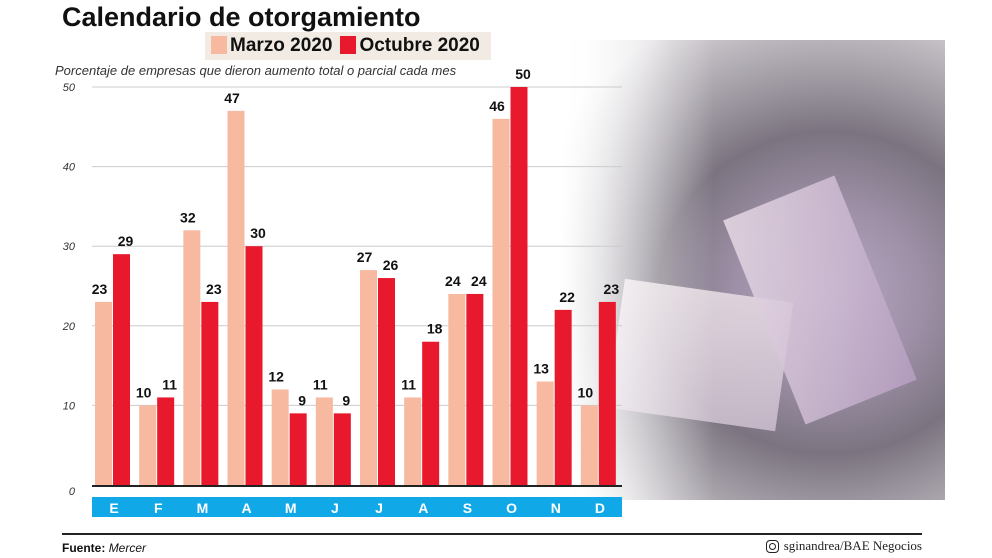  What do you see at coordinates (188, 217) in the screenshot?
I see `data-label: 32` at bounding box center [188, 217].